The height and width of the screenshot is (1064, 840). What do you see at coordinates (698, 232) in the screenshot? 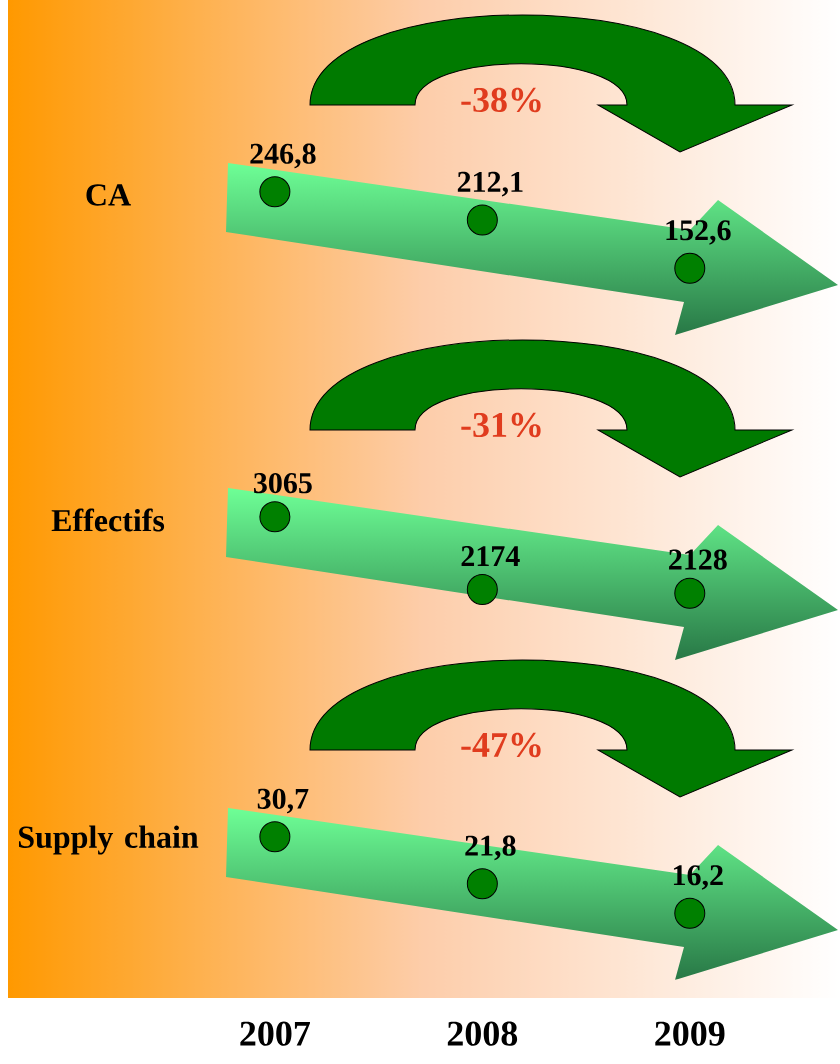
I see `data-label: 152,6` at bounding box center [698, 232].